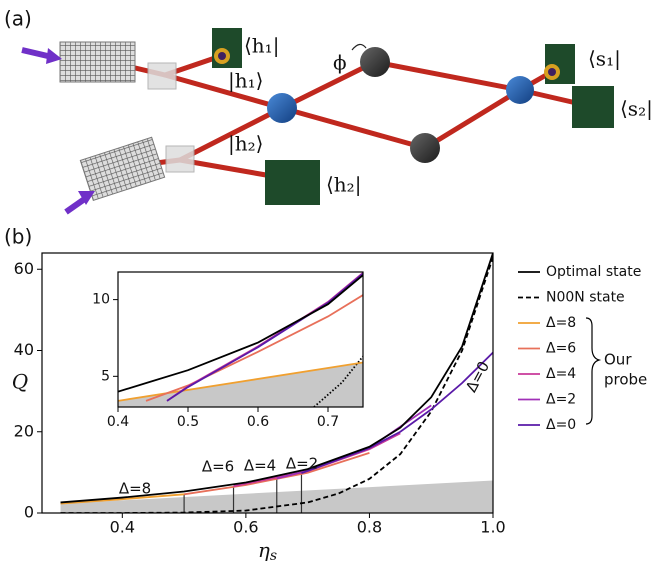 The height and width of the screenshot is (567, 663). Describe the element at coordinates (101, 300) in the screenshot. I see `y-tick-label: 10` at that location.